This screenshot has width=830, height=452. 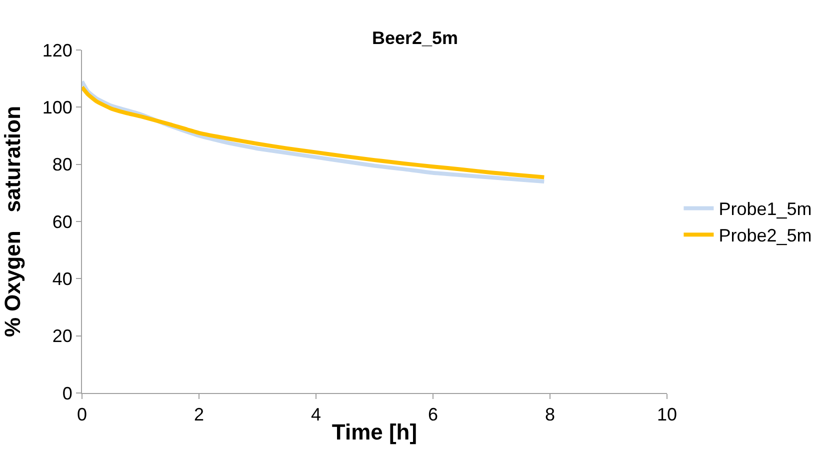 What do you see at coordinates (765, 209) in the screenshot?
I see `legend-label: Probe1_5m` at bounding box center [765, 209].